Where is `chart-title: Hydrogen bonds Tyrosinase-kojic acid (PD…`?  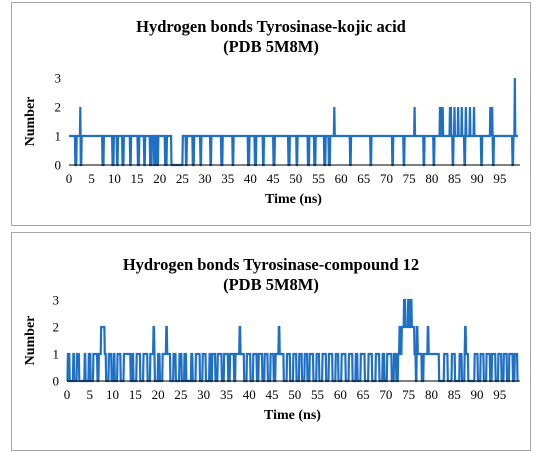 chart-title: Hydrogen bonds Tyrosinase-kojic acid (PD… is located at coordinates (271, 37).